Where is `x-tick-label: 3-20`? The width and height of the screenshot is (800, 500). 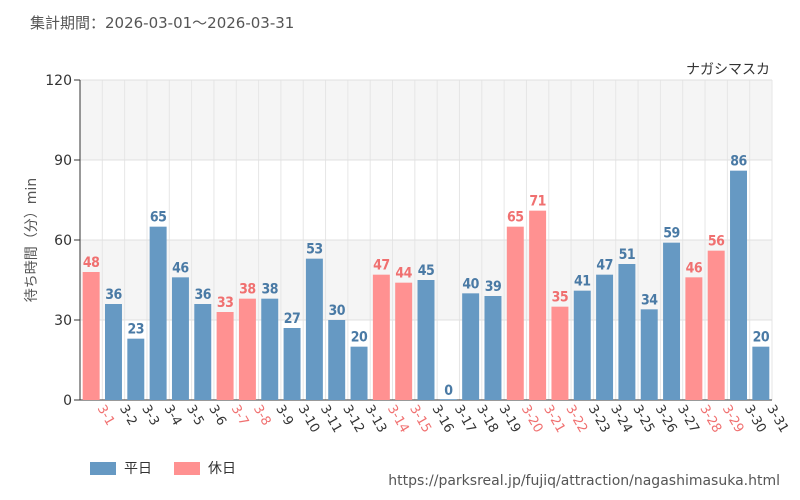 x-tick-label: 3-20 is located at coordinates (532, 419).